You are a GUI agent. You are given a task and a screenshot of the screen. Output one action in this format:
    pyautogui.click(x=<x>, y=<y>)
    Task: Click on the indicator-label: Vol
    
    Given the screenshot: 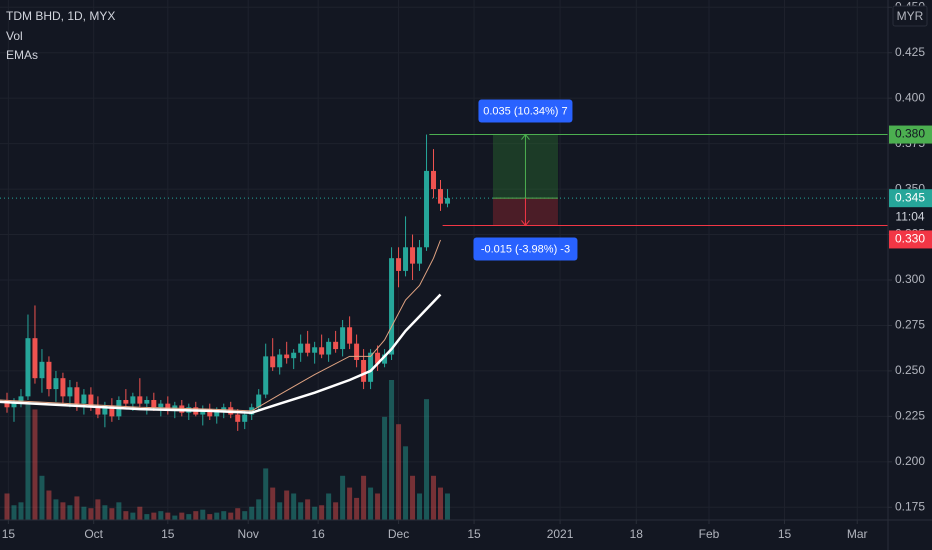 What is the action you would take?
    pyautogui.click(x=14, y=36)
    